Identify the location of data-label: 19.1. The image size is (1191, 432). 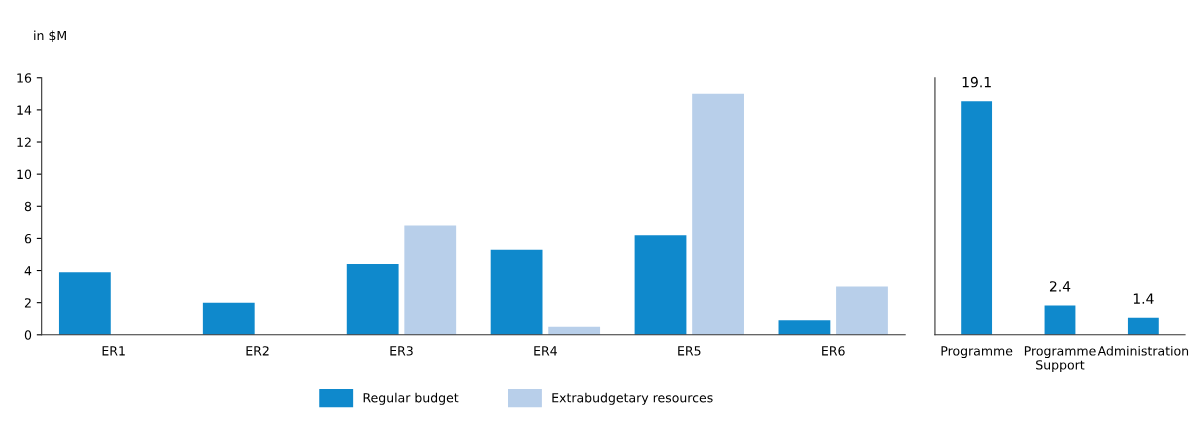
(976, 82).